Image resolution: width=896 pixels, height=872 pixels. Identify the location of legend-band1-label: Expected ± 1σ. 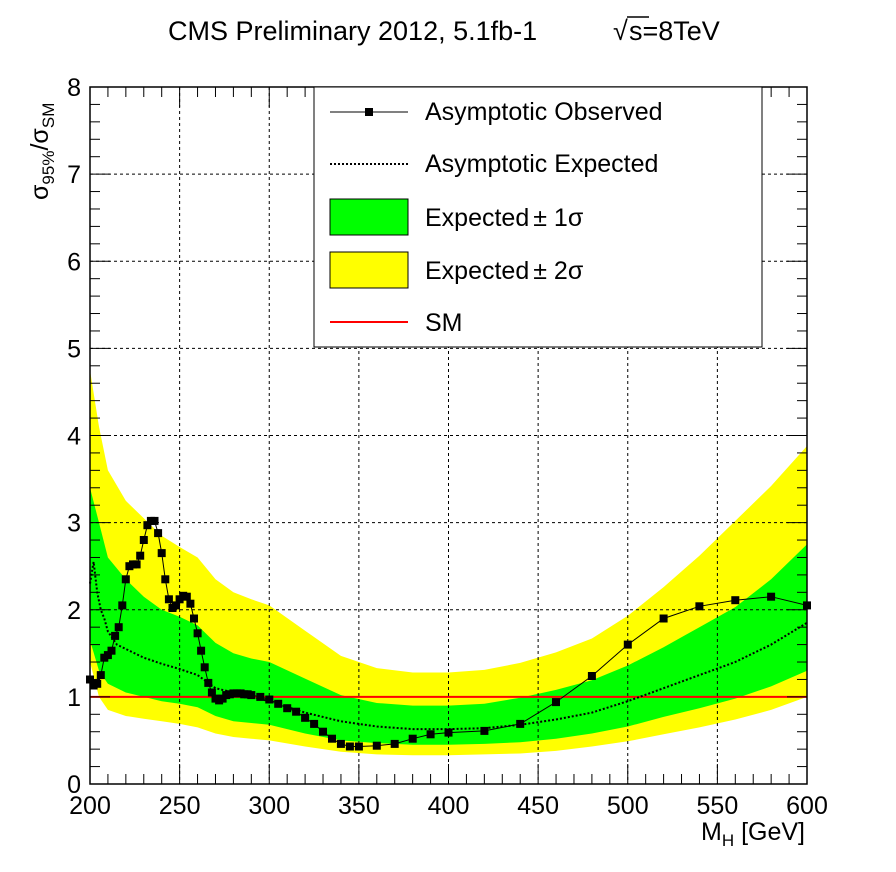
(504, 218).